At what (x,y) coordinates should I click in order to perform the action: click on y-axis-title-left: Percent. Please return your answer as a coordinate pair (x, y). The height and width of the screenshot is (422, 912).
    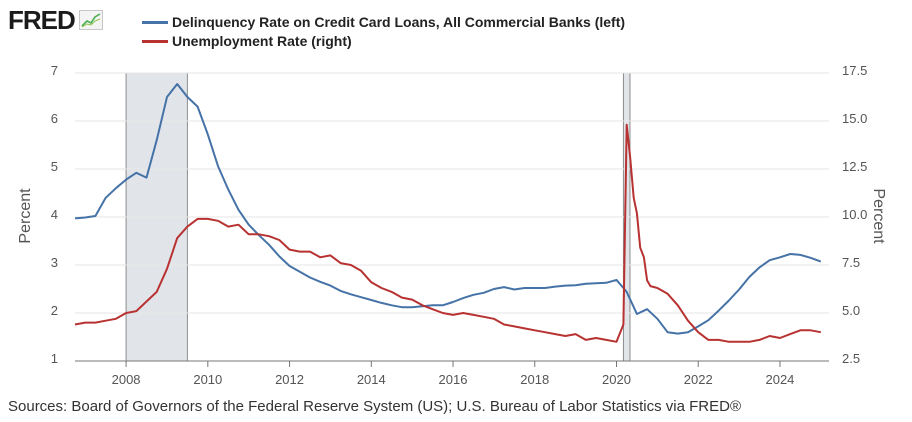
    Looking at the image, I should click on (25, 216).